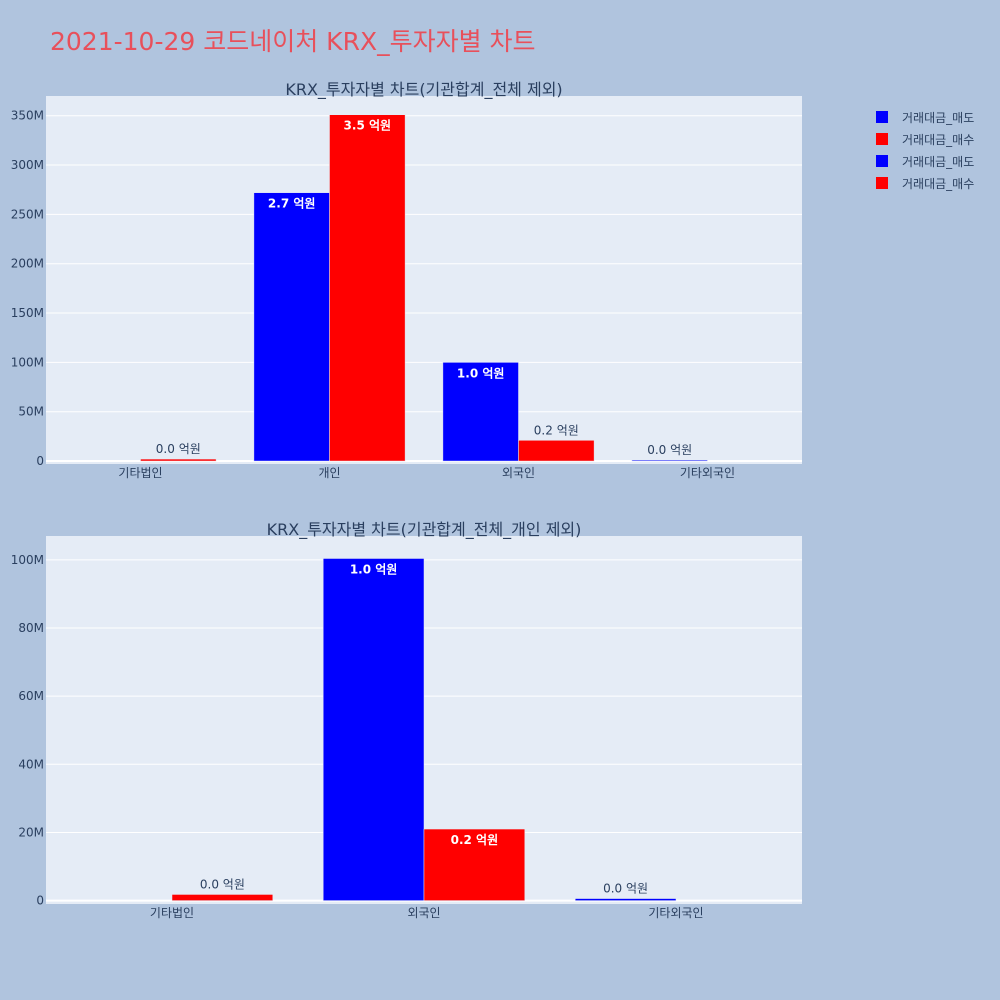 The width and height of the screenshot is (1000, 1000). I want to click on y-tick-label: 60M, so click(31, 696).